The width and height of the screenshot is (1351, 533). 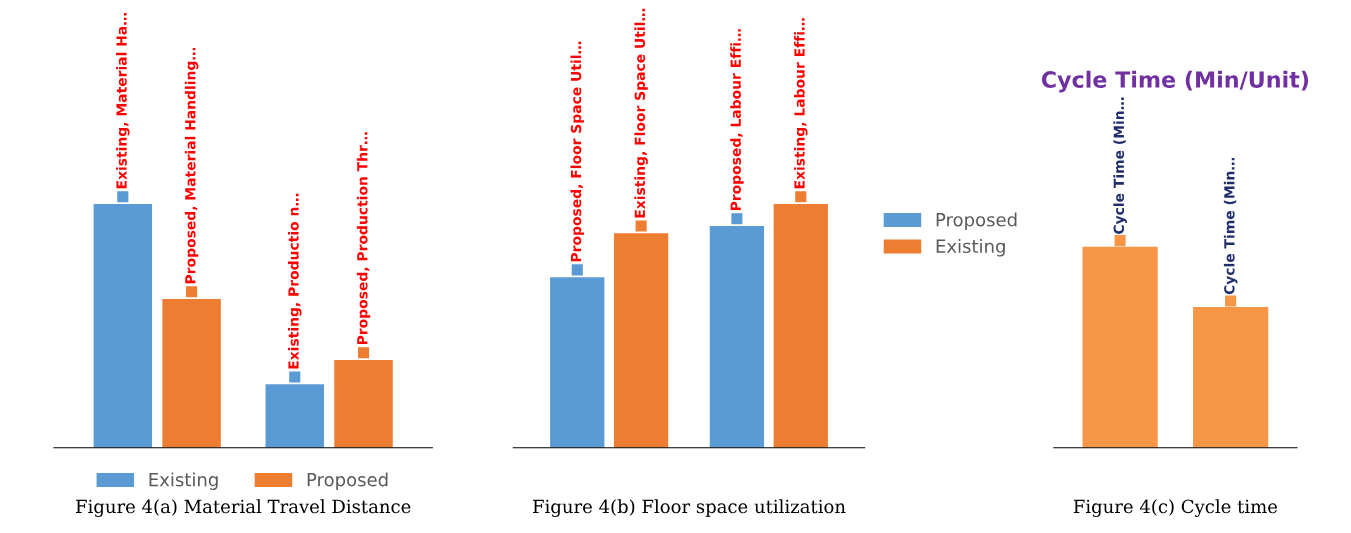 What do you see at coordinates (1175, 81) in the screenshot?
I see `chart-title: Cycle Time (Min/Unit)` at bounding box center [1175, 81].